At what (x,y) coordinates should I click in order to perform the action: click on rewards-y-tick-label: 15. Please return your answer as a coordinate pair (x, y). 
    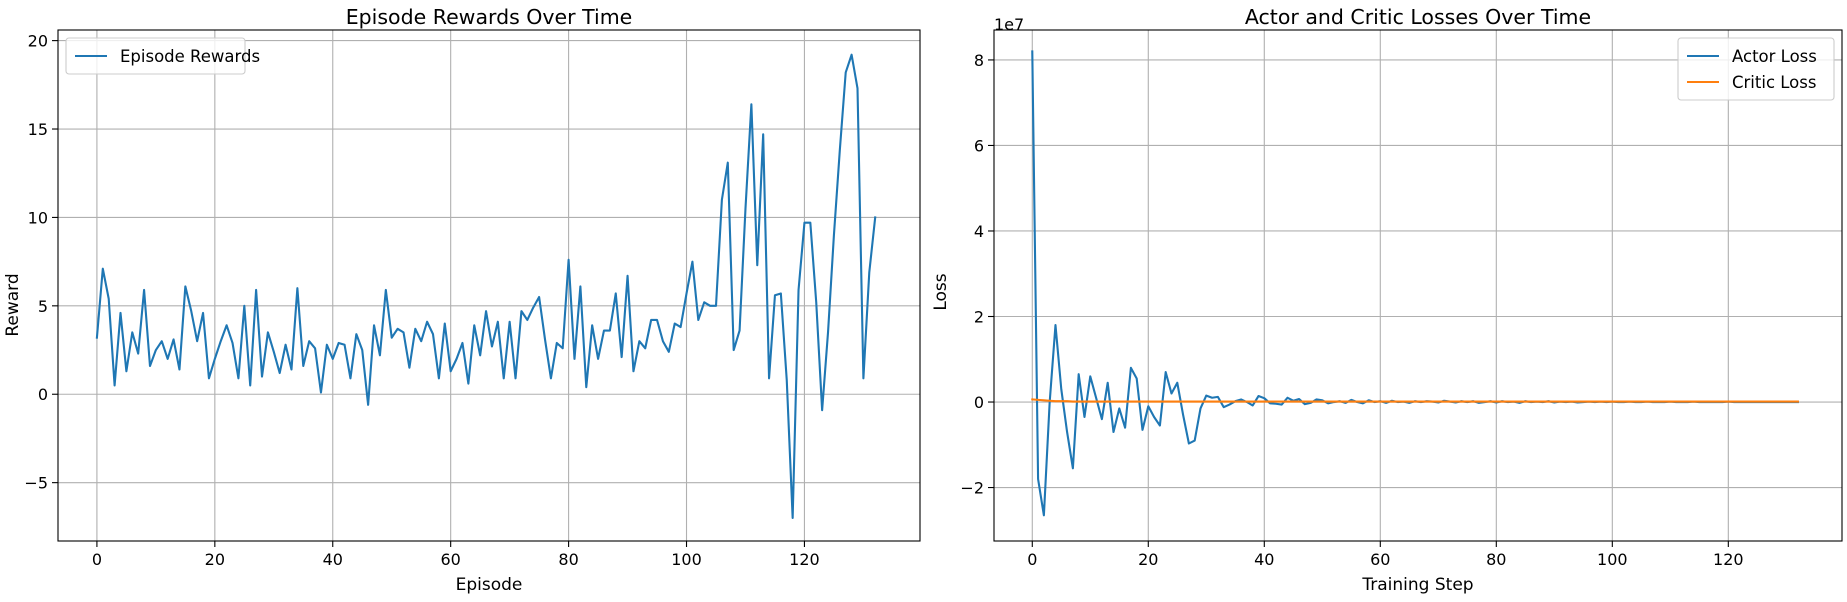
    Looking at the image, I should click on (38, 129).